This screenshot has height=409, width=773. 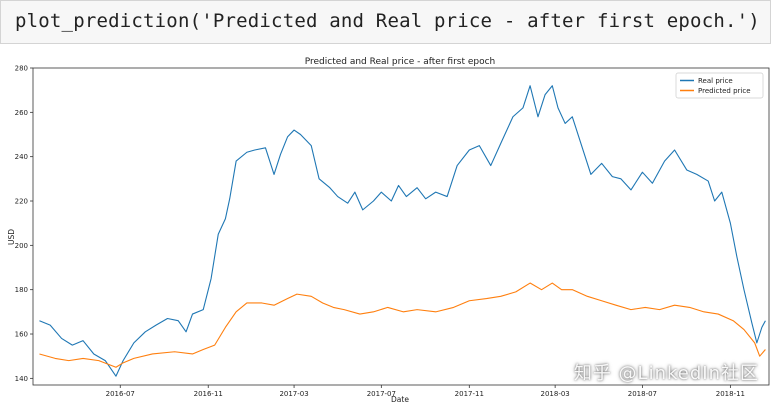 What do you see at coordinates (21, 379) in the screenshot?
I see `y-tick-label: 140` at bounding box center [21, 379].